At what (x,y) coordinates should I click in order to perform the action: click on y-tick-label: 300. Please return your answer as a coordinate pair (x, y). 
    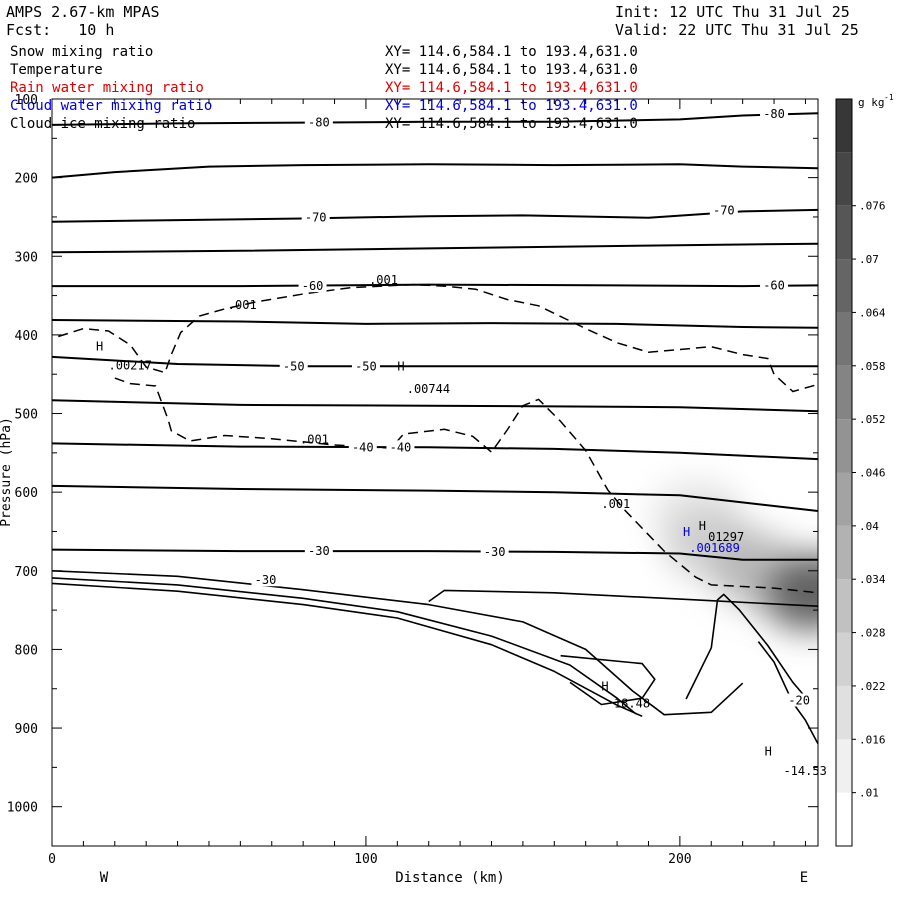
    Looking at the image, I should click on (26, 257).